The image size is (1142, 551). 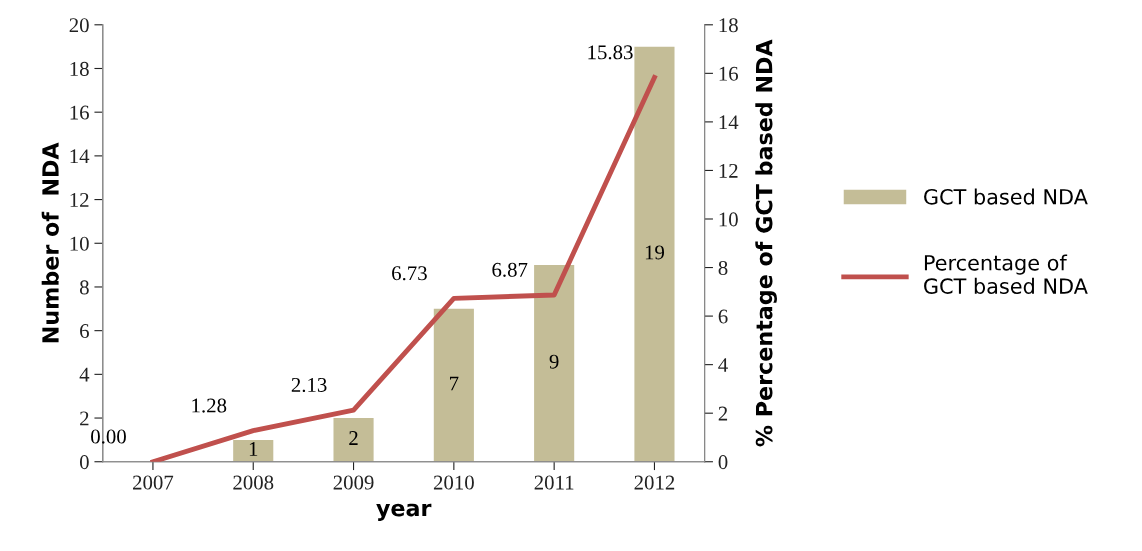 What do you see at coordinates (510, 269) in the screenshot?
I see `data-label: 6.87` at bounding box center [510, 269].